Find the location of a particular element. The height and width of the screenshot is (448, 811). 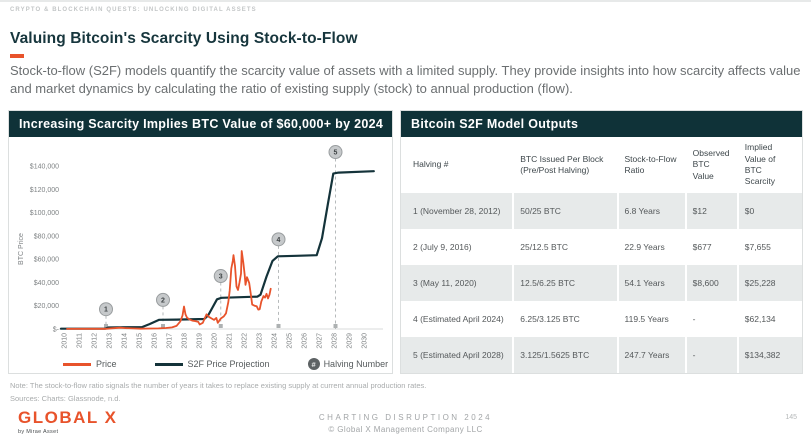

x-tick-label: 2010 is located at coordinates (65, 341).